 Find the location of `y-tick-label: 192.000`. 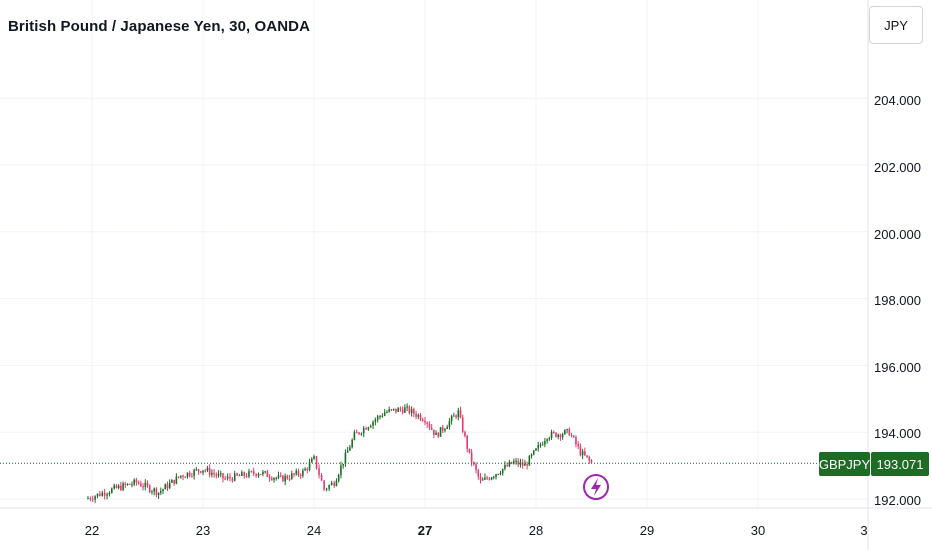

y-tick-label: 192.000 is located at coordinates (897, 500).